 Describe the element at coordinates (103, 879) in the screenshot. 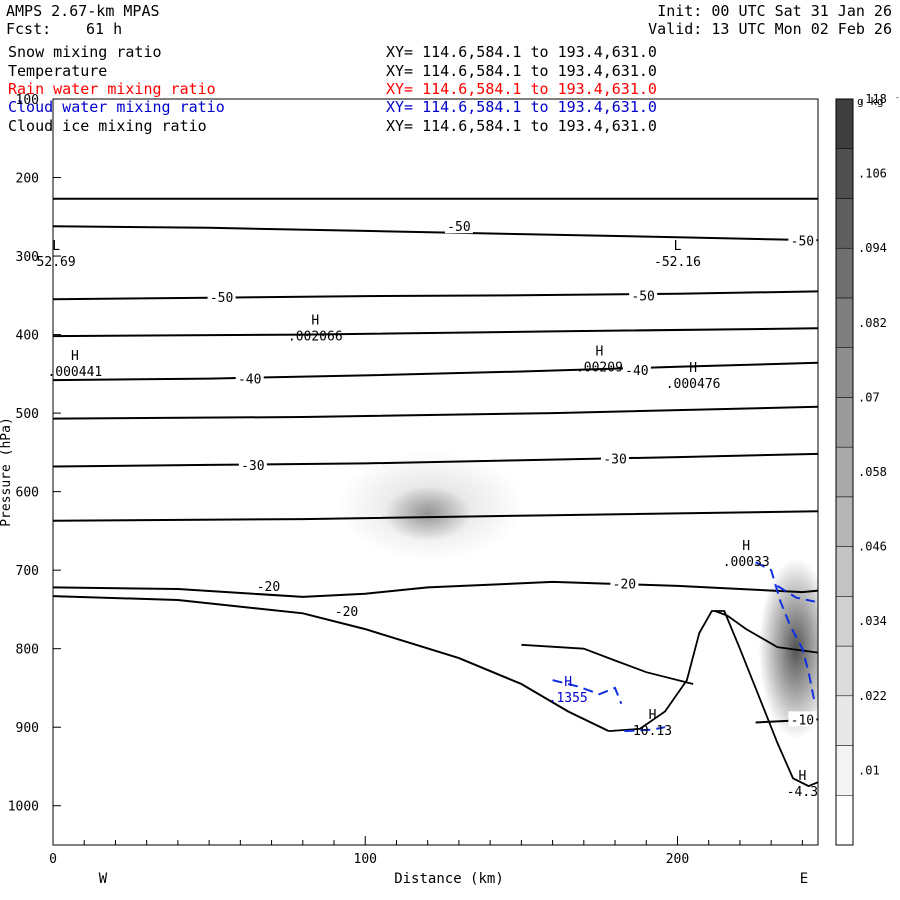

I see `x-end-label-west: W` at that location.